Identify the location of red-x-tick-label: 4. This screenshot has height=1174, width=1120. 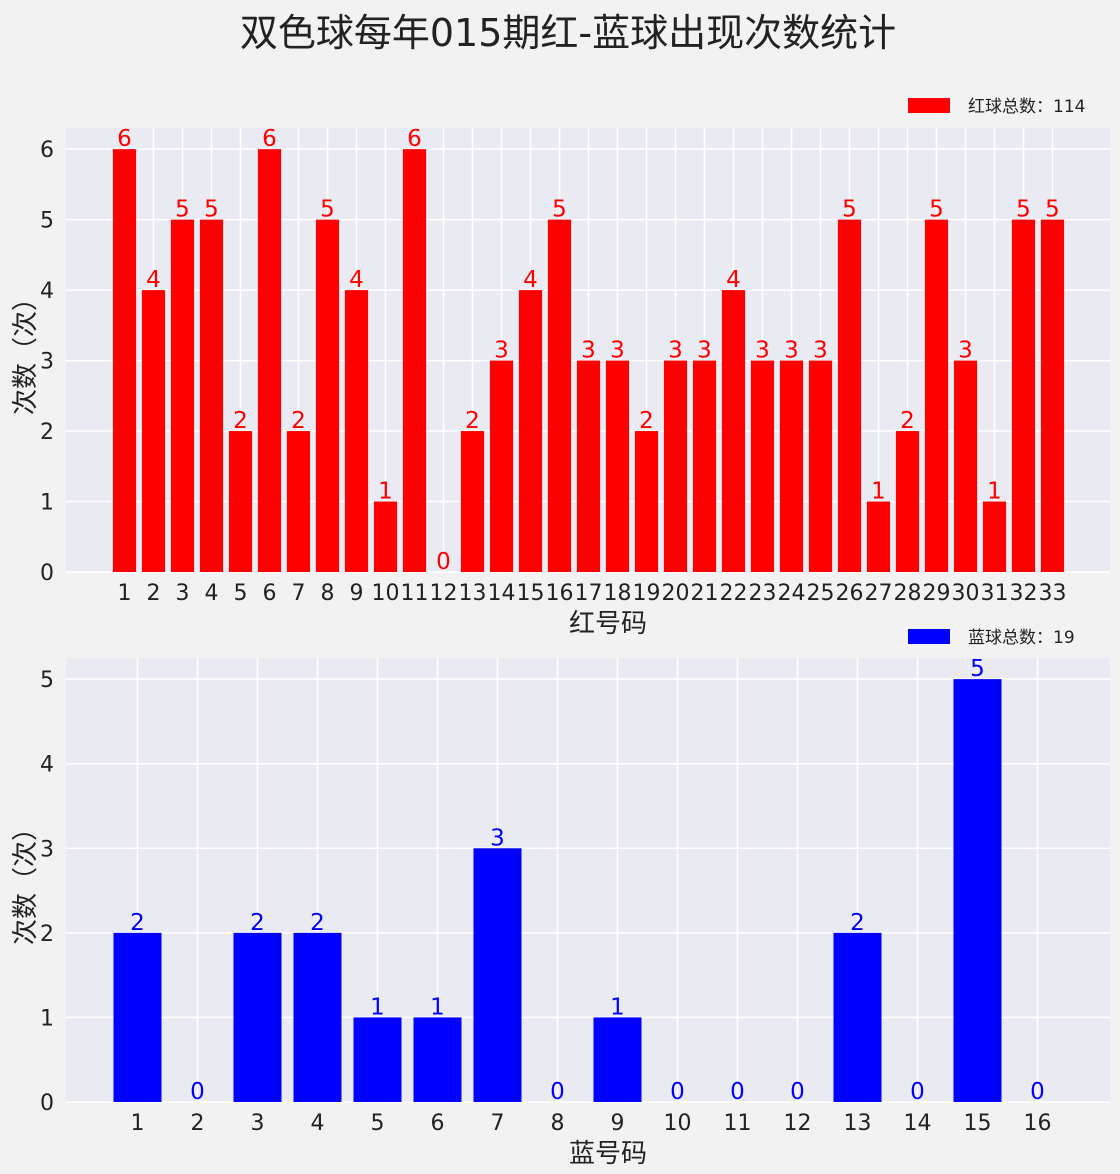
(212, 593).